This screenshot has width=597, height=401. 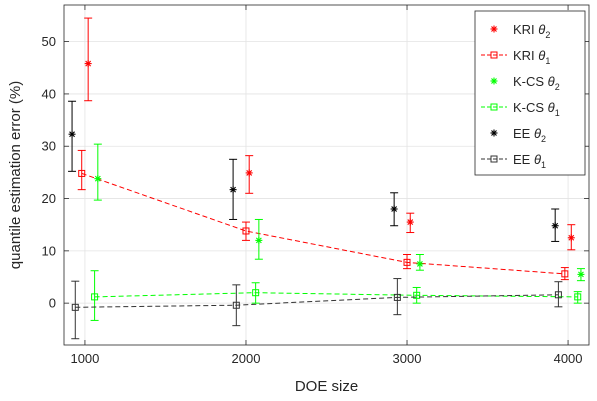 I want to click on legend-item: EE θ1, so click(x=513, y=161).